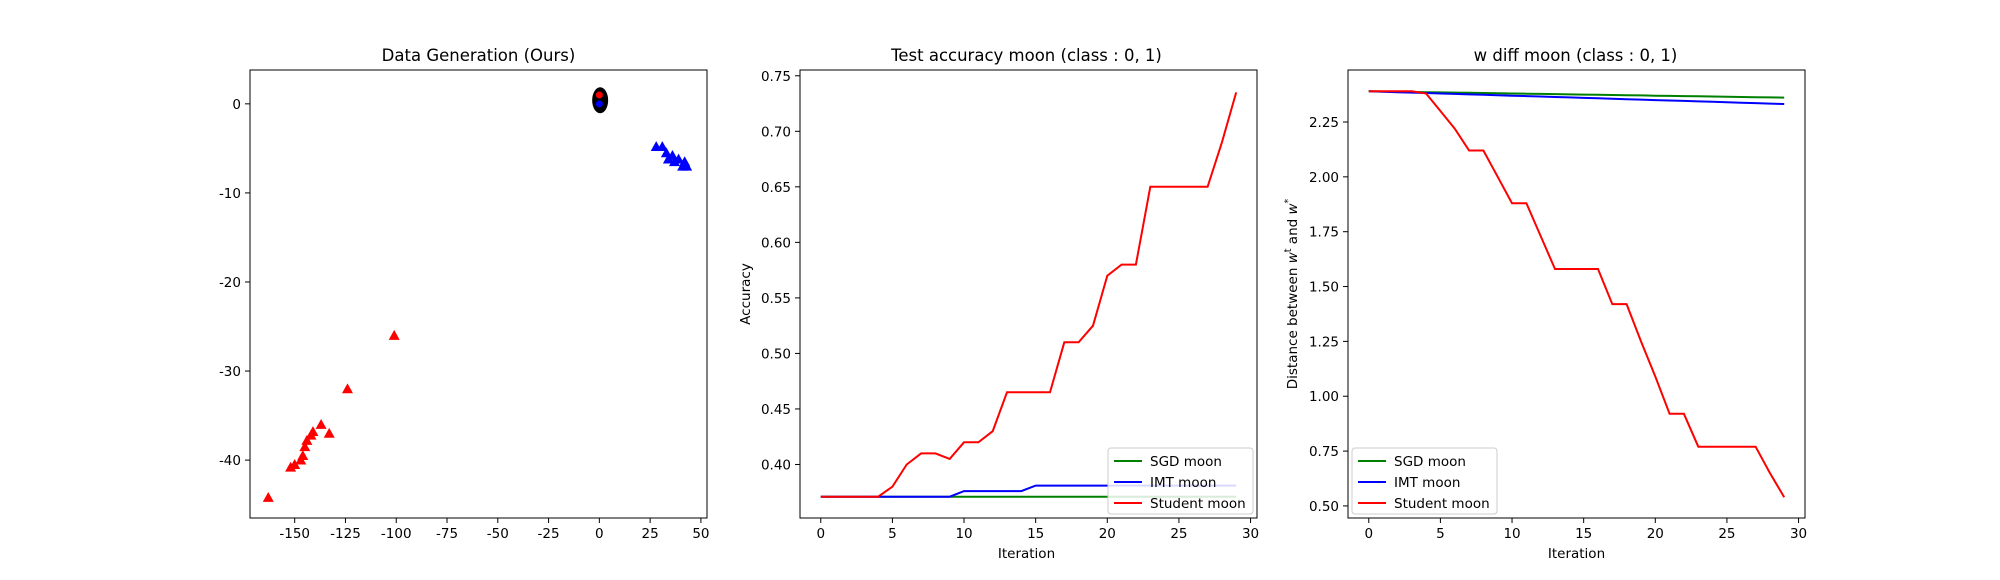 Image resolution: width=2000 pixels, height=580 pixels. I want to click on y-tick-label: 2.25, so click(1324, 123).